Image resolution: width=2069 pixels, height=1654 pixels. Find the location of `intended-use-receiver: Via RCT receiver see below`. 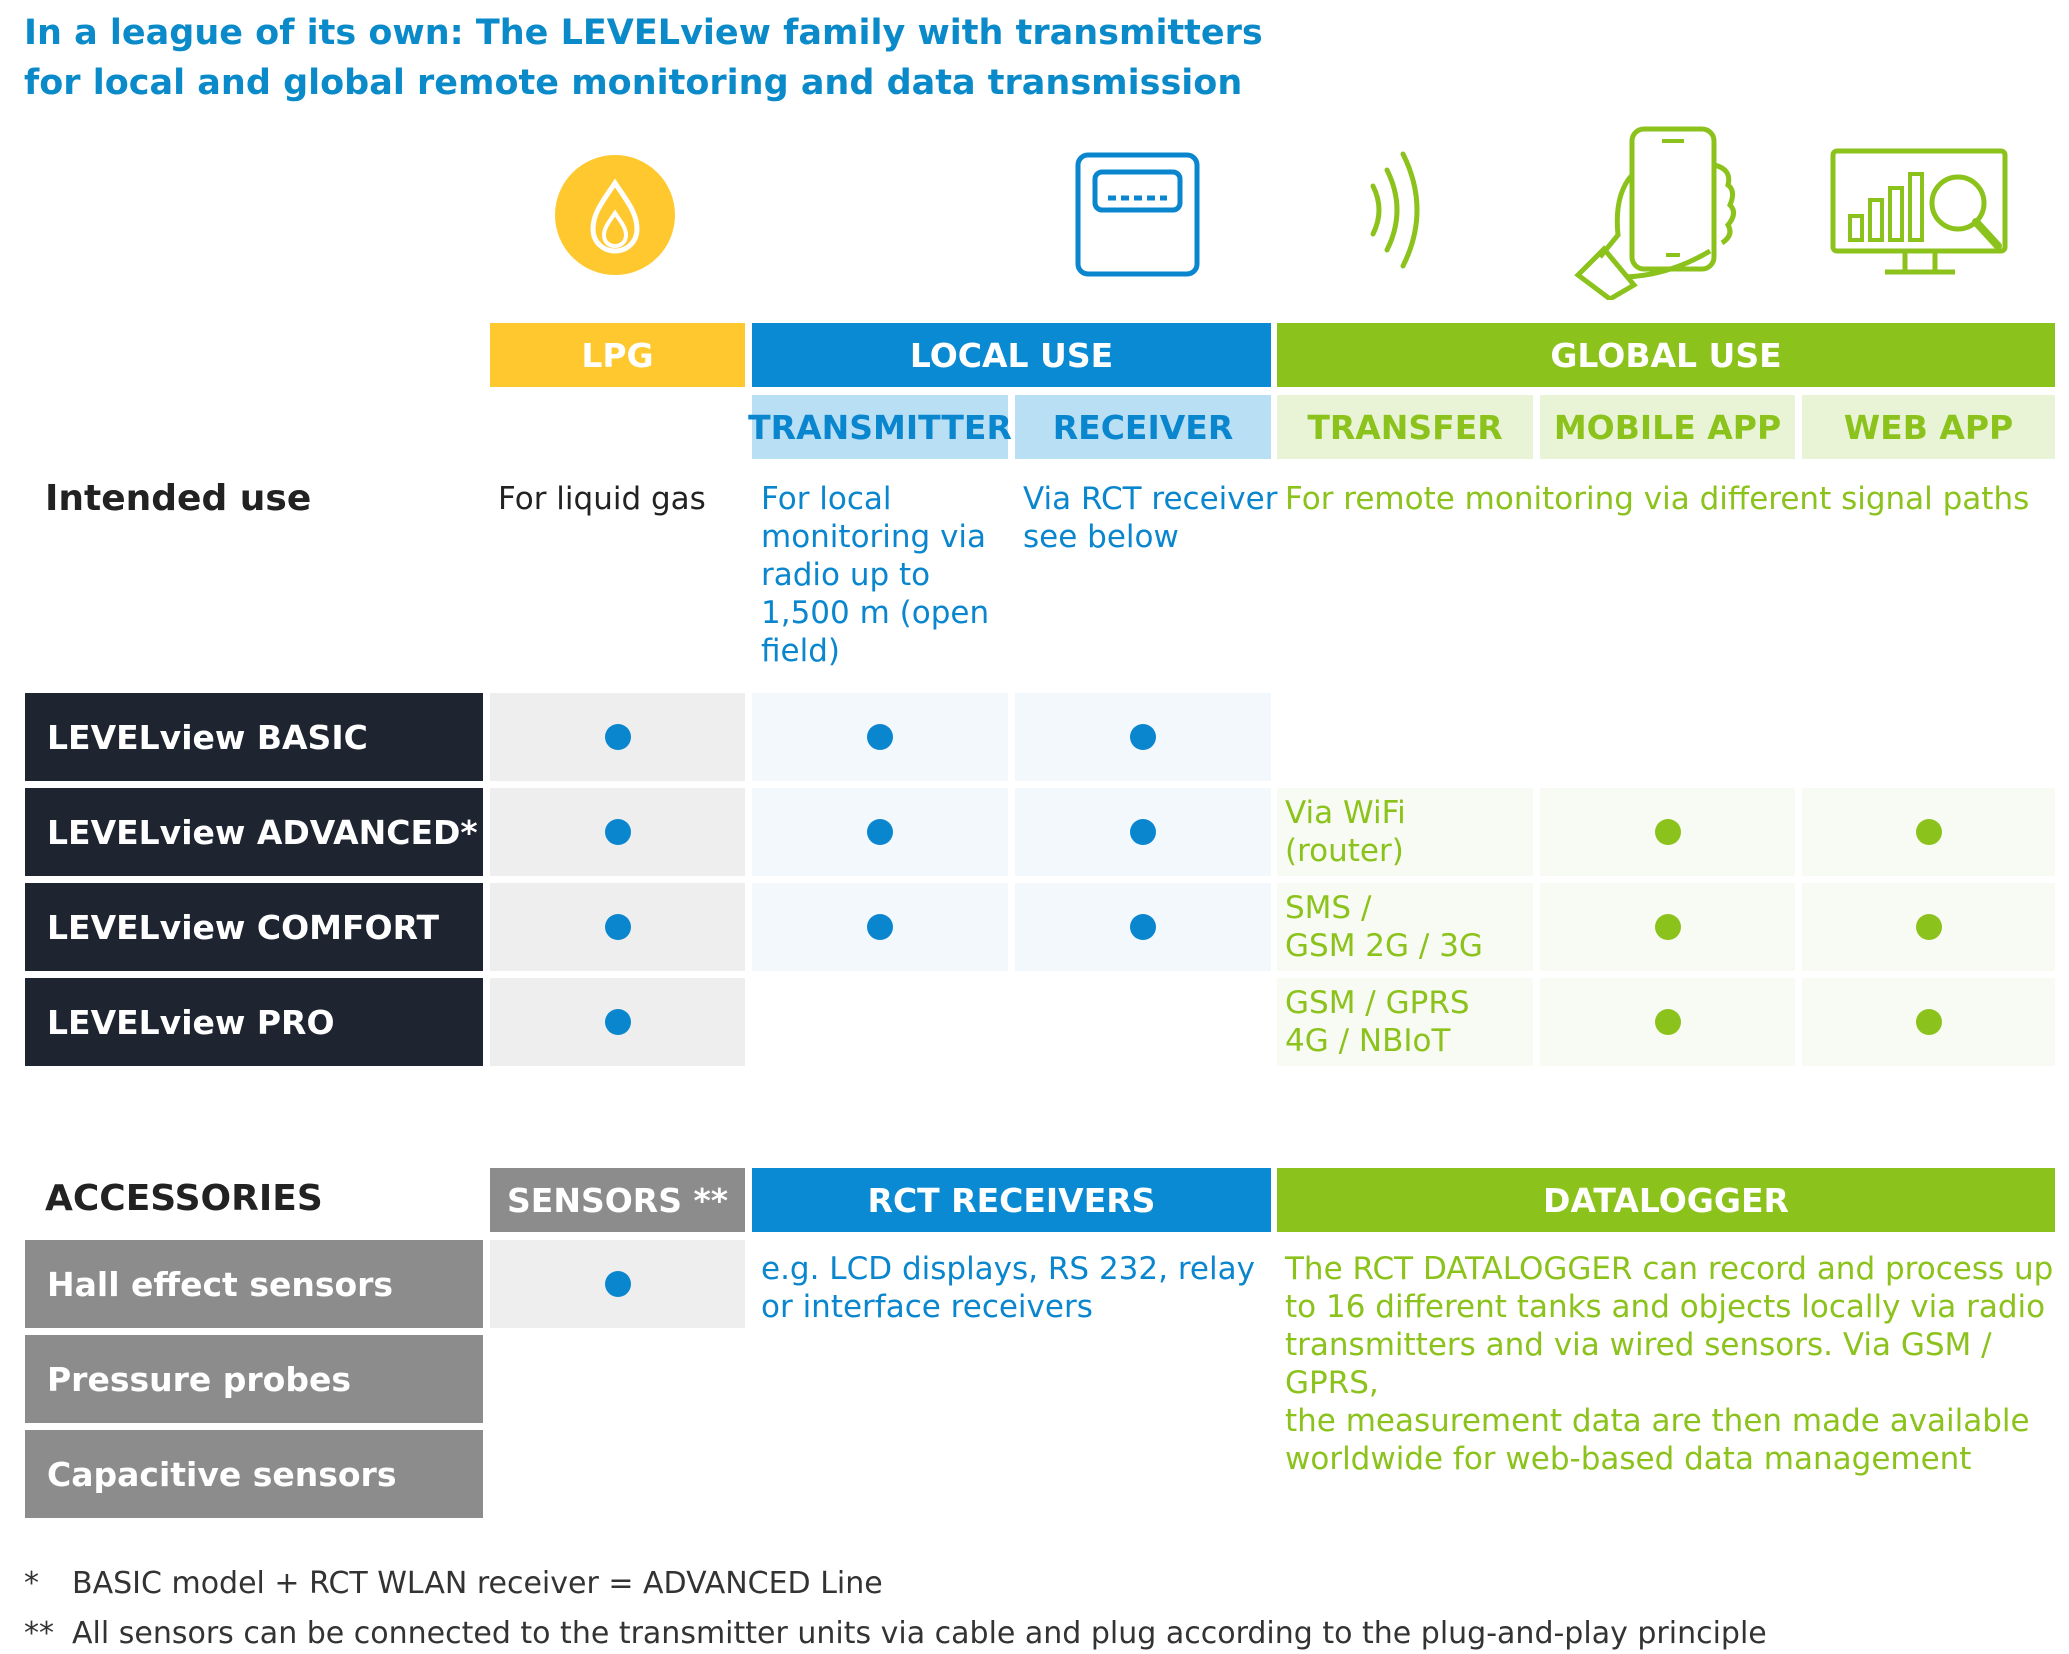

intended-use-receiver: Via RCT receiver see below is located at coordinates (1150, 518).